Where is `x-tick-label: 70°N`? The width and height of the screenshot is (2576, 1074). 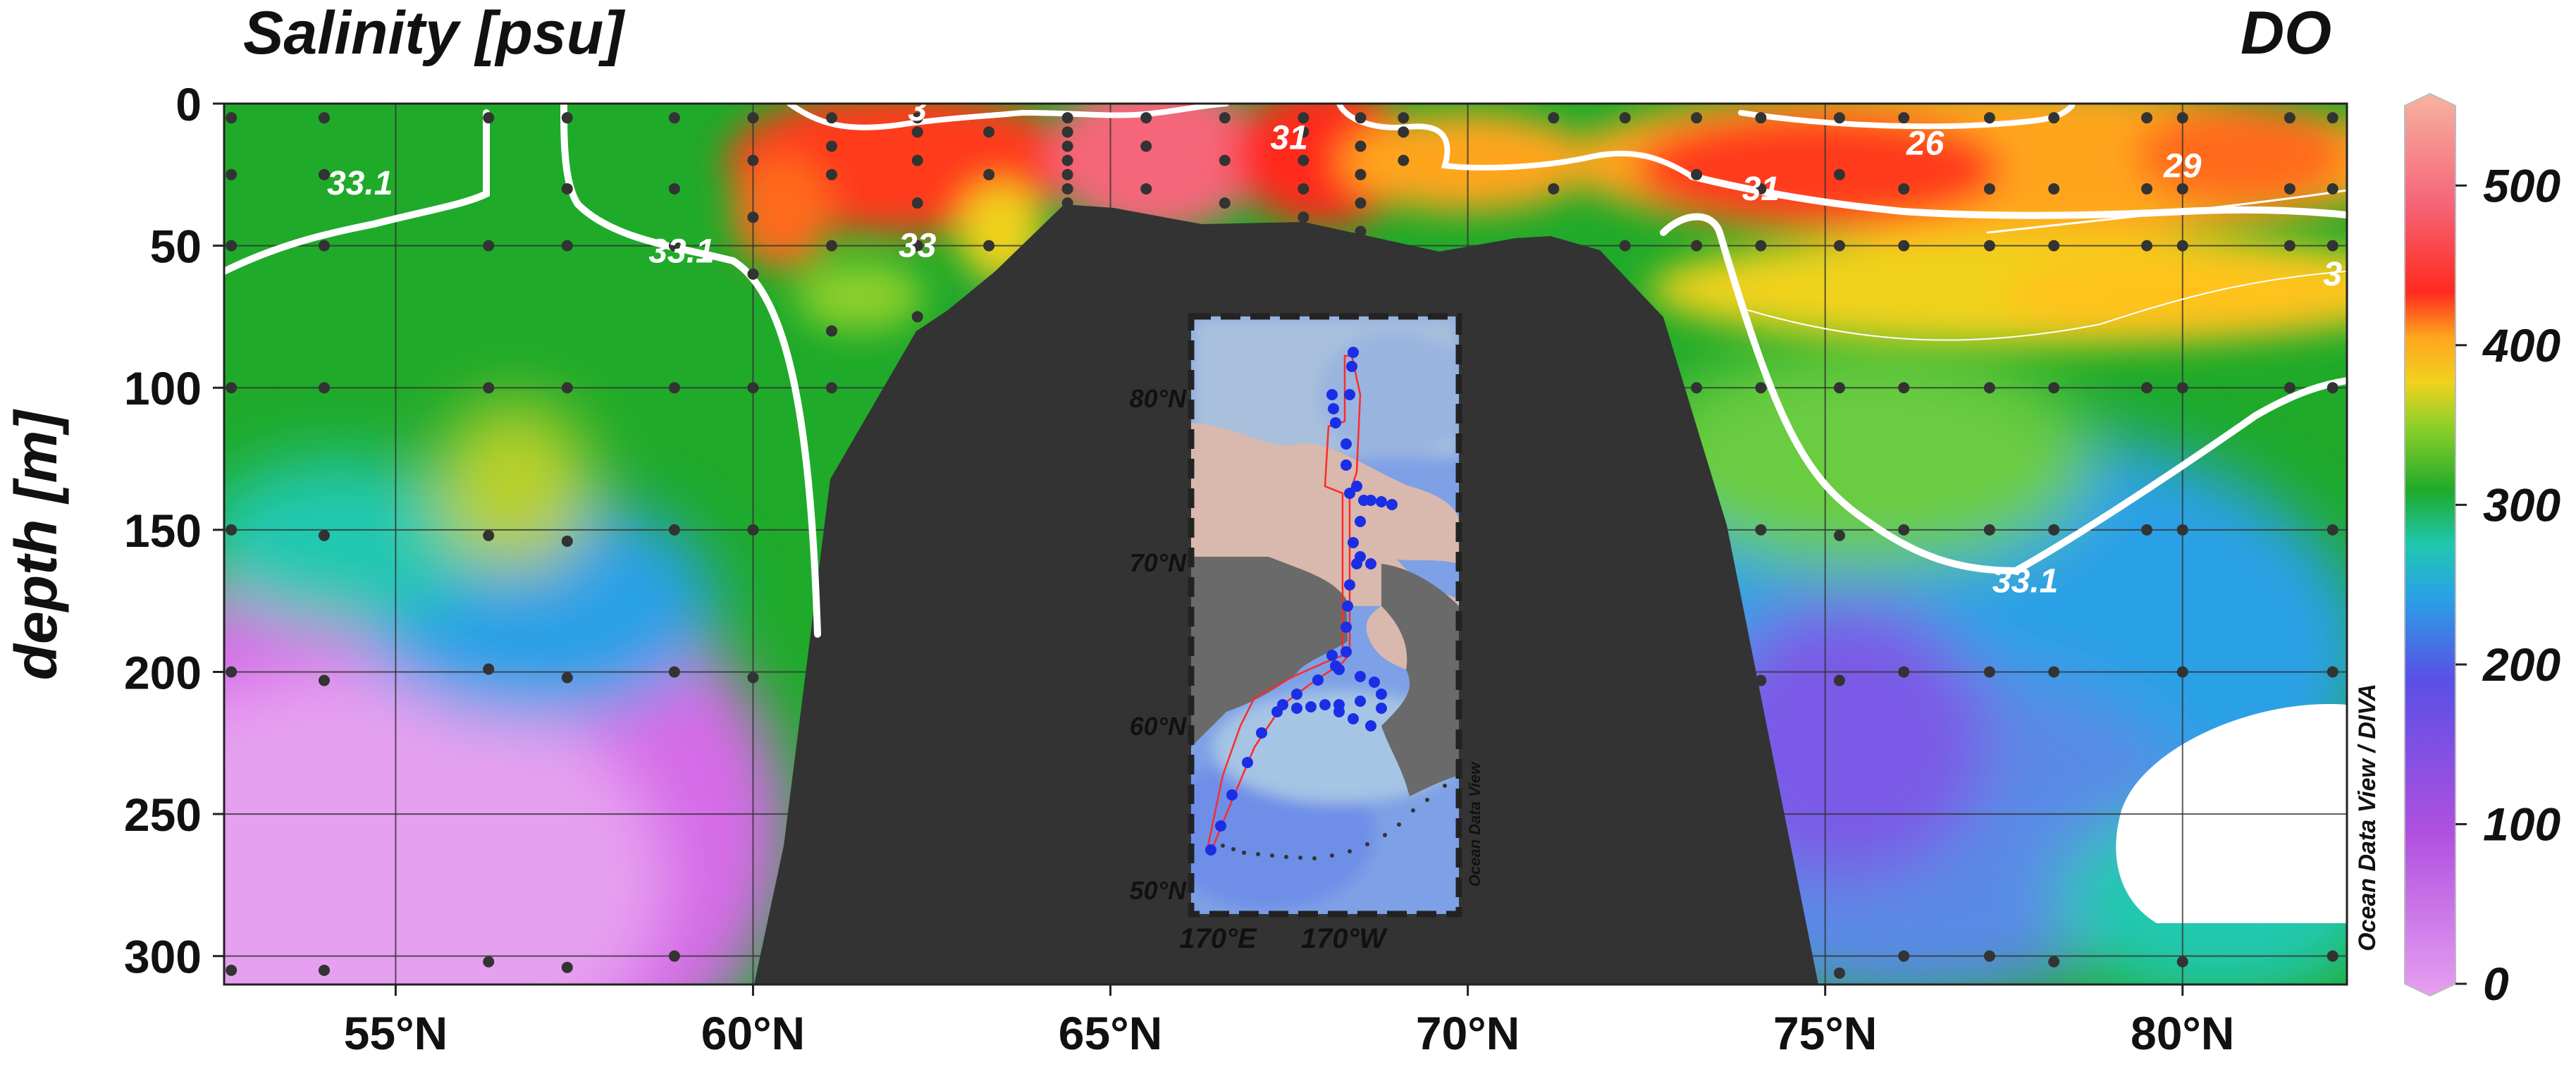
x-tick-label: 70°N is located at coordinates (1468, 1033).